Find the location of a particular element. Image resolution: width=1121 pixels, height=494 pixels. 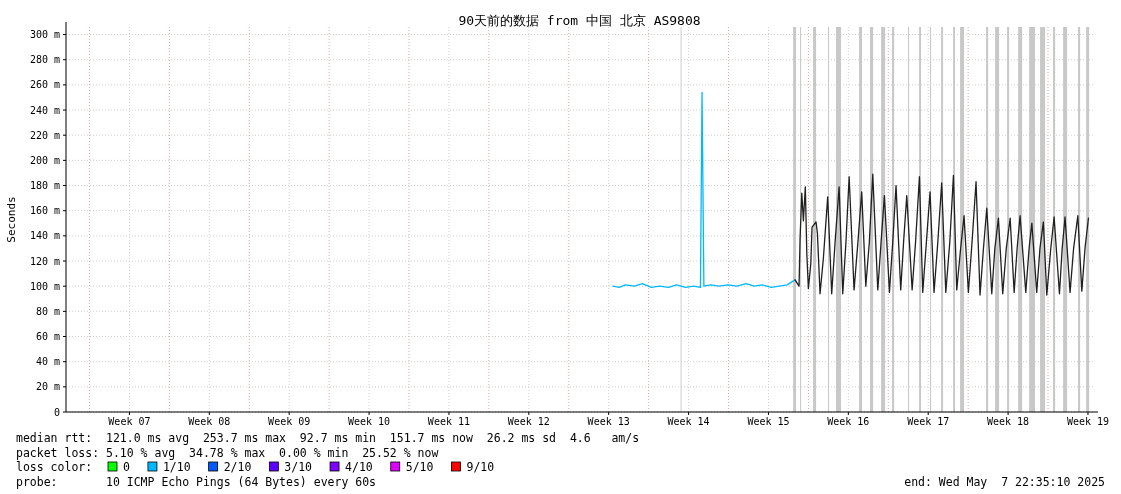

legend-label: 5/10 is located at coordinates (419, 467).